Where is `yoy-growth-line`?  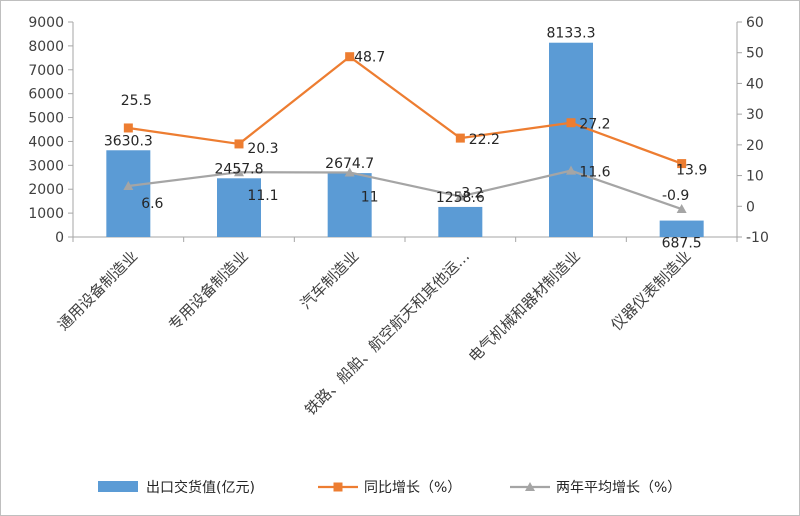
yoy-growth-line is located at coordinates (405, 110).